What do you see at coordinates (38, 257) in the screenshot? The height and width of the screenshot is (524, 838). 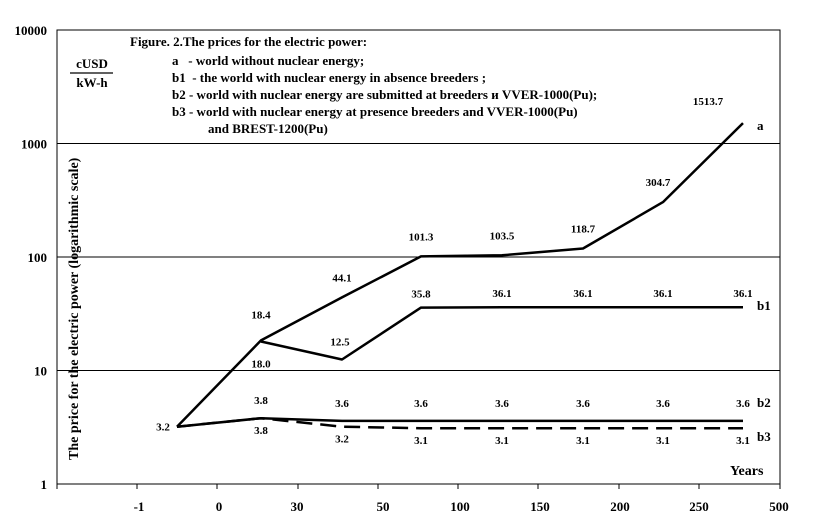 I see `y-tick-label: 100` at bounding box center [38, 257].